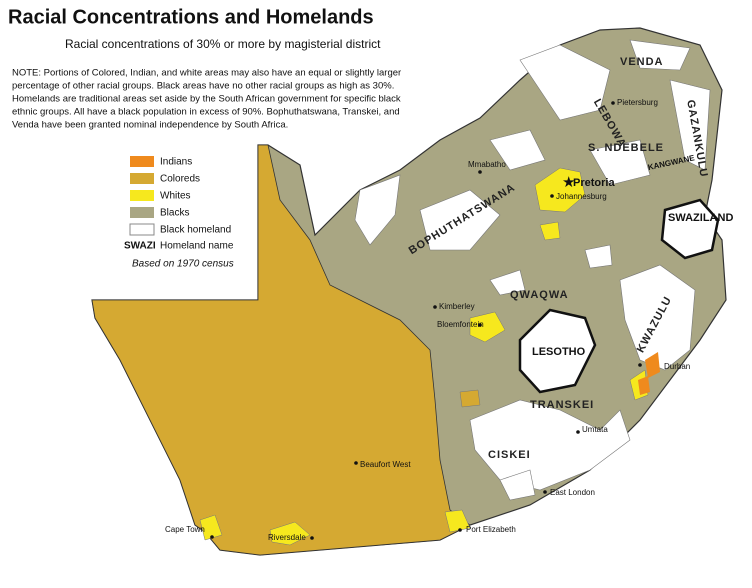 This screenshot has height=588, width=752. Describe the element at coordinates (637, 102) in the screenshot. I see `city-label: Pietersburg` at that location.